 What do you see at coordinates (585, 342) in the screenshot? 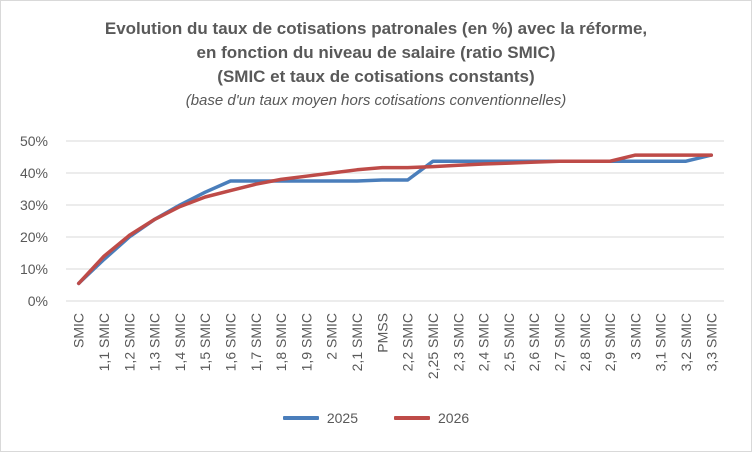
I see `x-tick-label: 2,8 SMIC` at bounding box center [585, 342].